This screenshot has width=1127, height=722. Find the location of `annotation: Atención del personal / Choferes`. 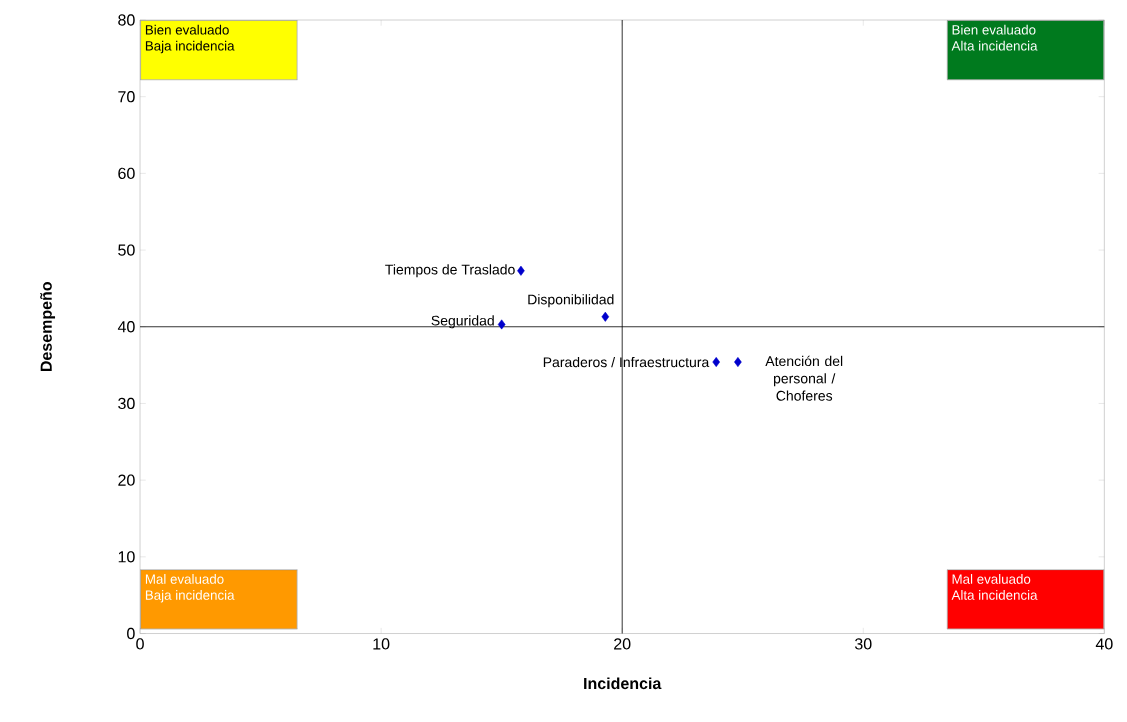

annotation: Atención del personal / Choferes is located at coordinates (804, 378).